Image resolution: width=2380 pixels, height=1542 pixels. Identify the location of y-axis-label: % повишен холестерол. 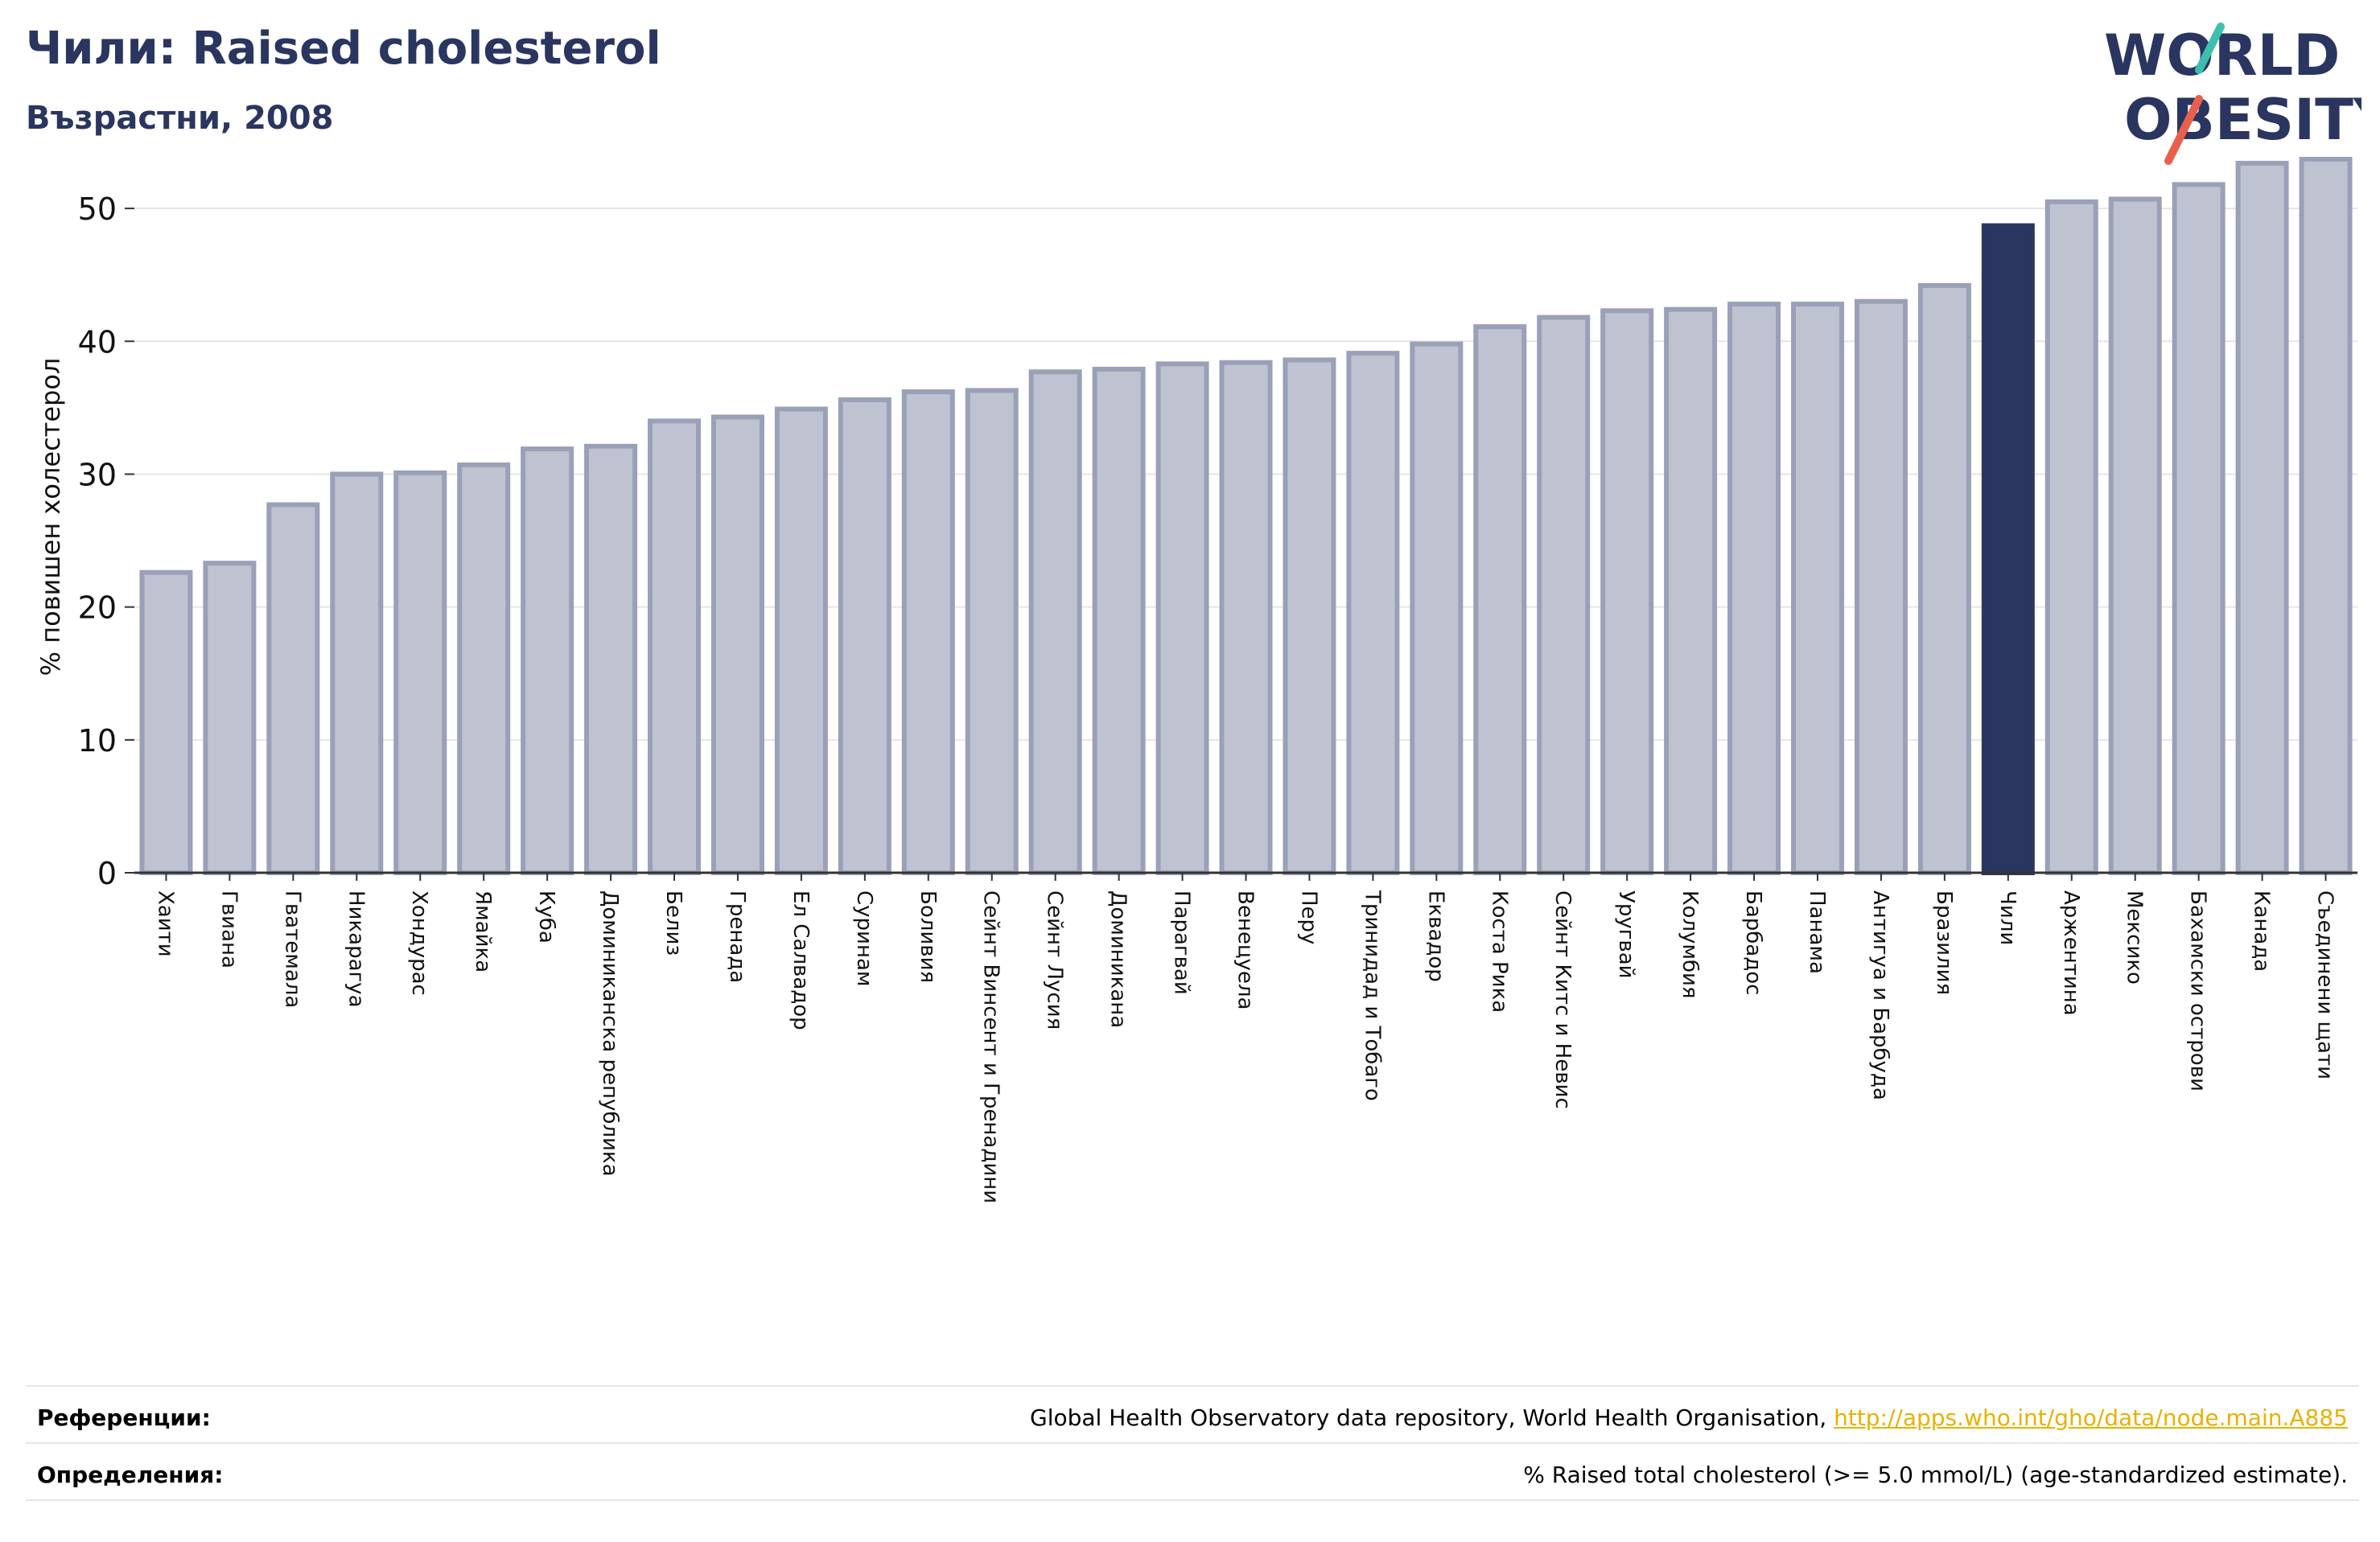
(50, 517).